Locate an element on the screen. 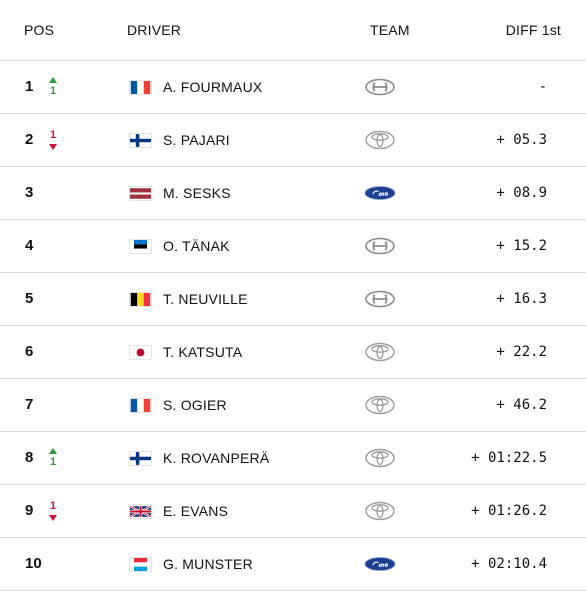 The height and width of the screenshot is (591, 586). column-header-driver: DRIVER is located at coordinates (154, 30).